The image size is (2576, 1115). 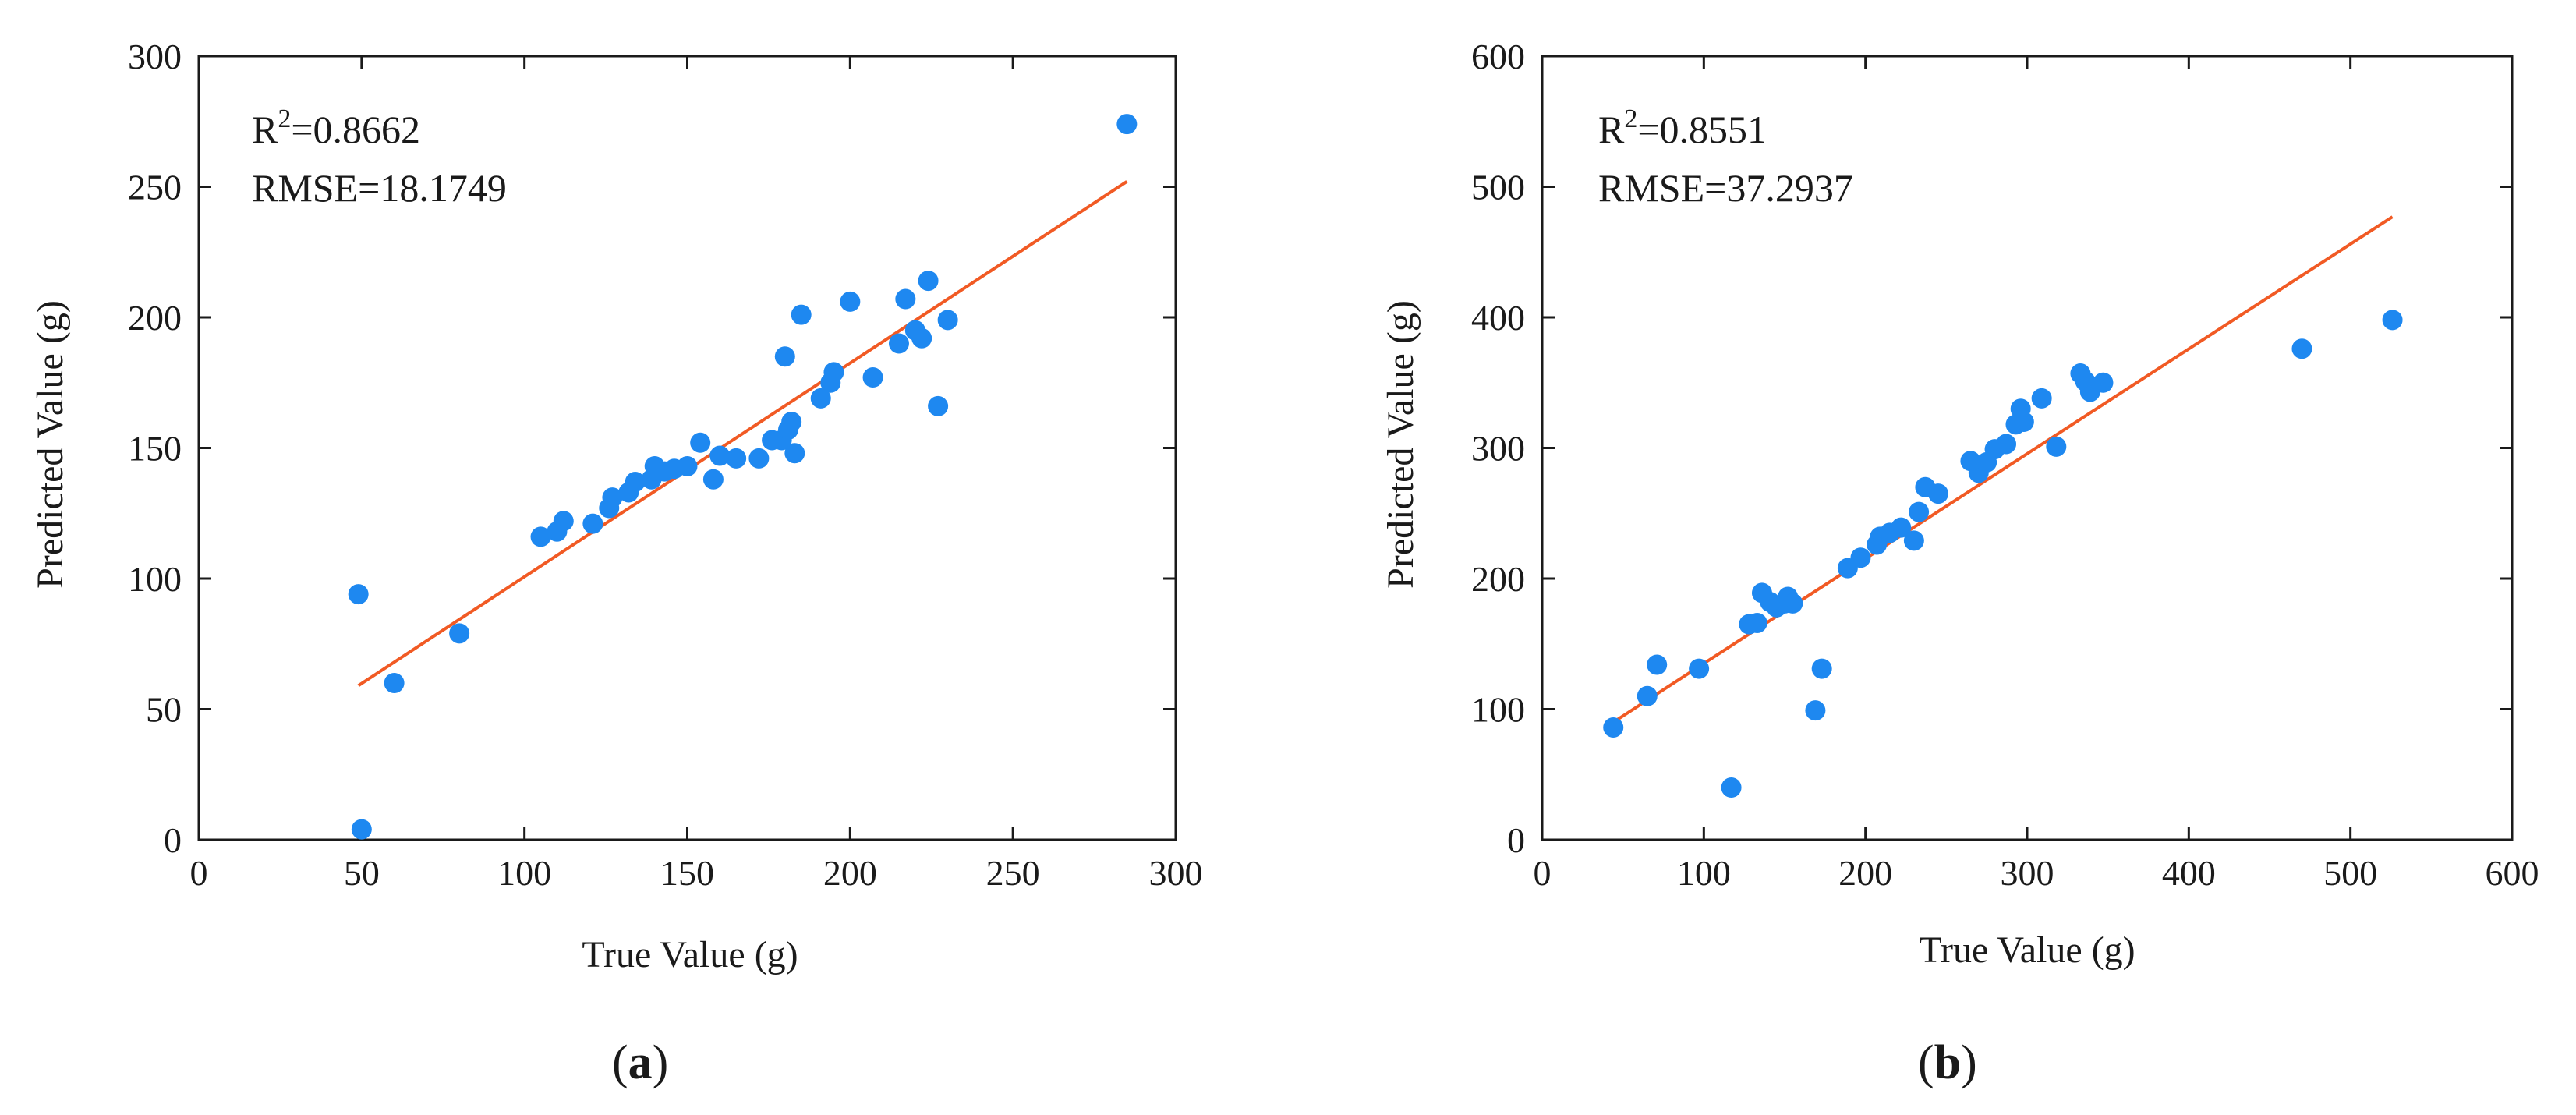 I want to click on y-tick-label: 400, so click(x=1498, y=318).